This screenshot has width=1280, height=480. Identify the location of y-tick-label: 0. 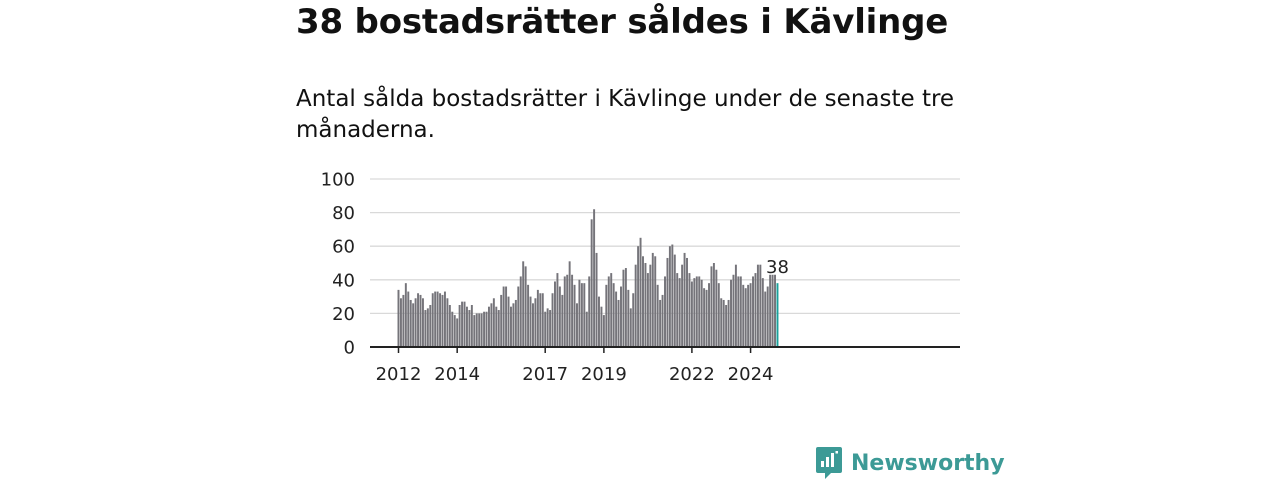
(349, 348).